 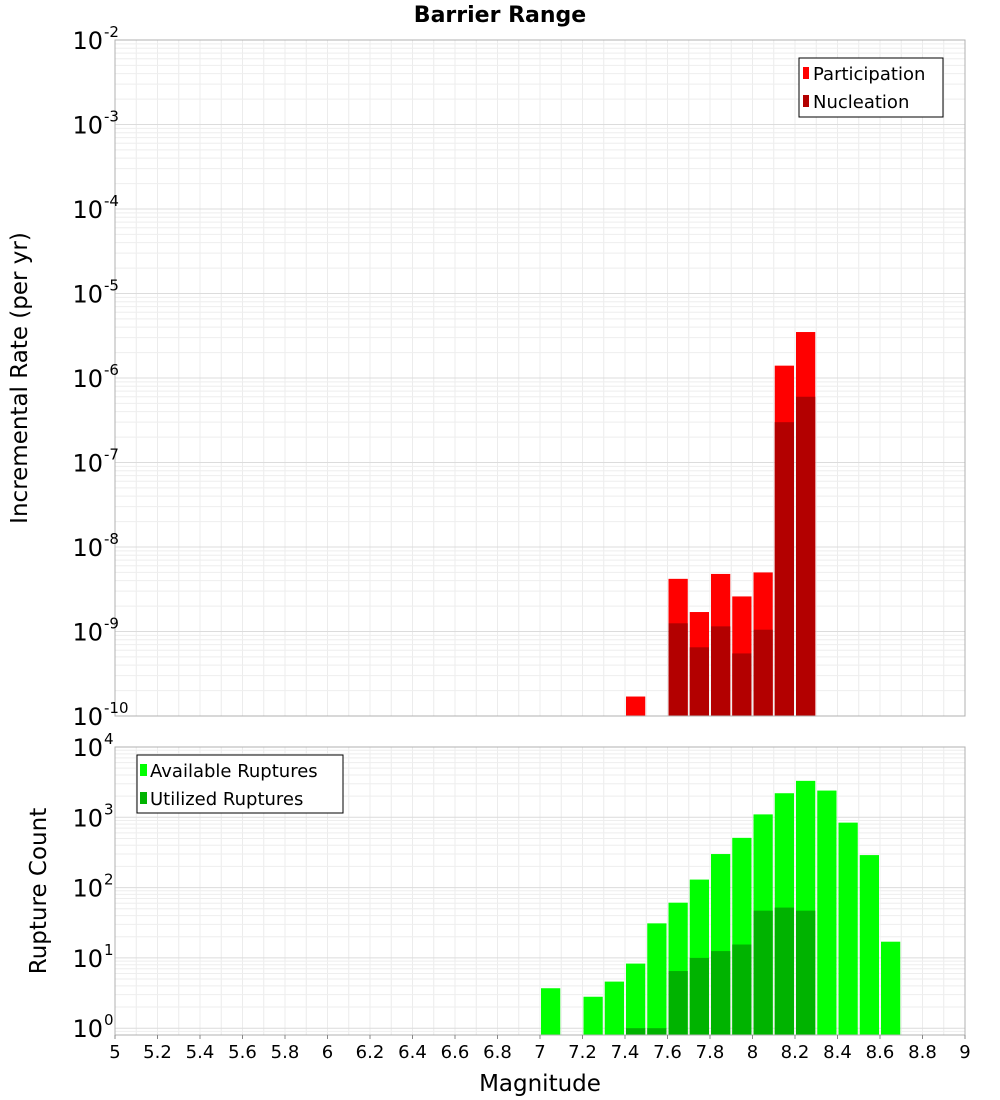 What do you see at coordinates (861, 102) in the screenshot?
I see `legend-nucleation-label: Nucleation` at bounding box center [861, 102].